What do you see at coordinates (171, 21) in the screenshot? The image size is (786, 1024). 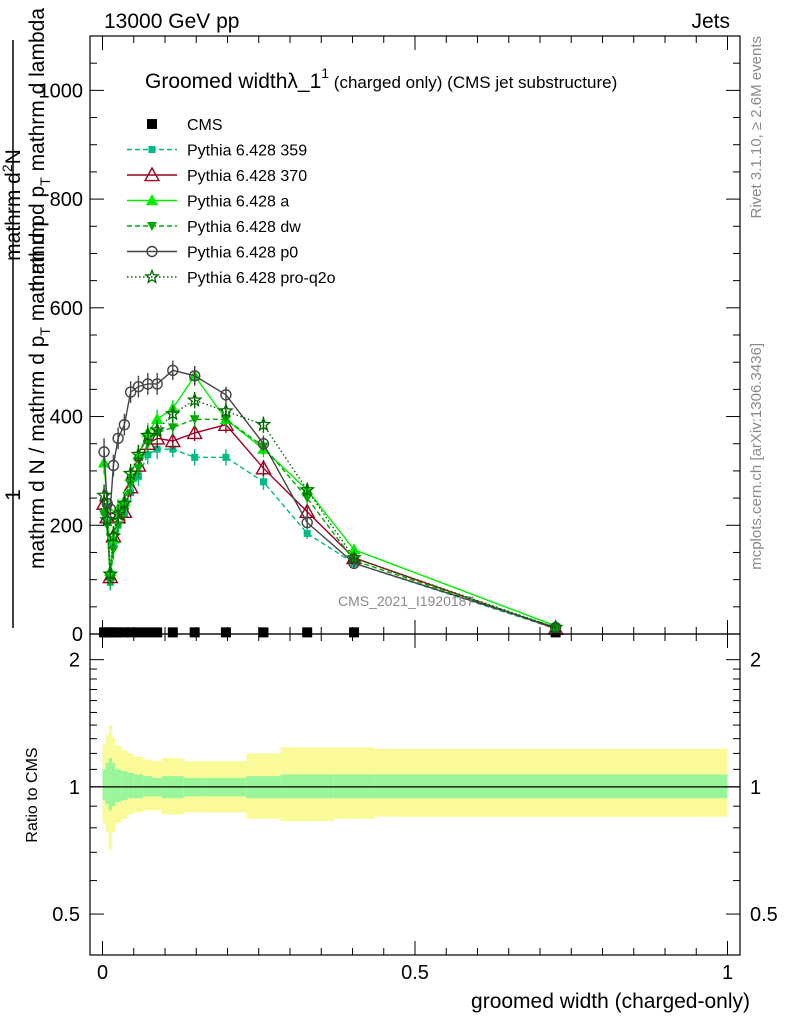 I see `header-left: 13000 GeV pp` at bounding box center [171, 21].